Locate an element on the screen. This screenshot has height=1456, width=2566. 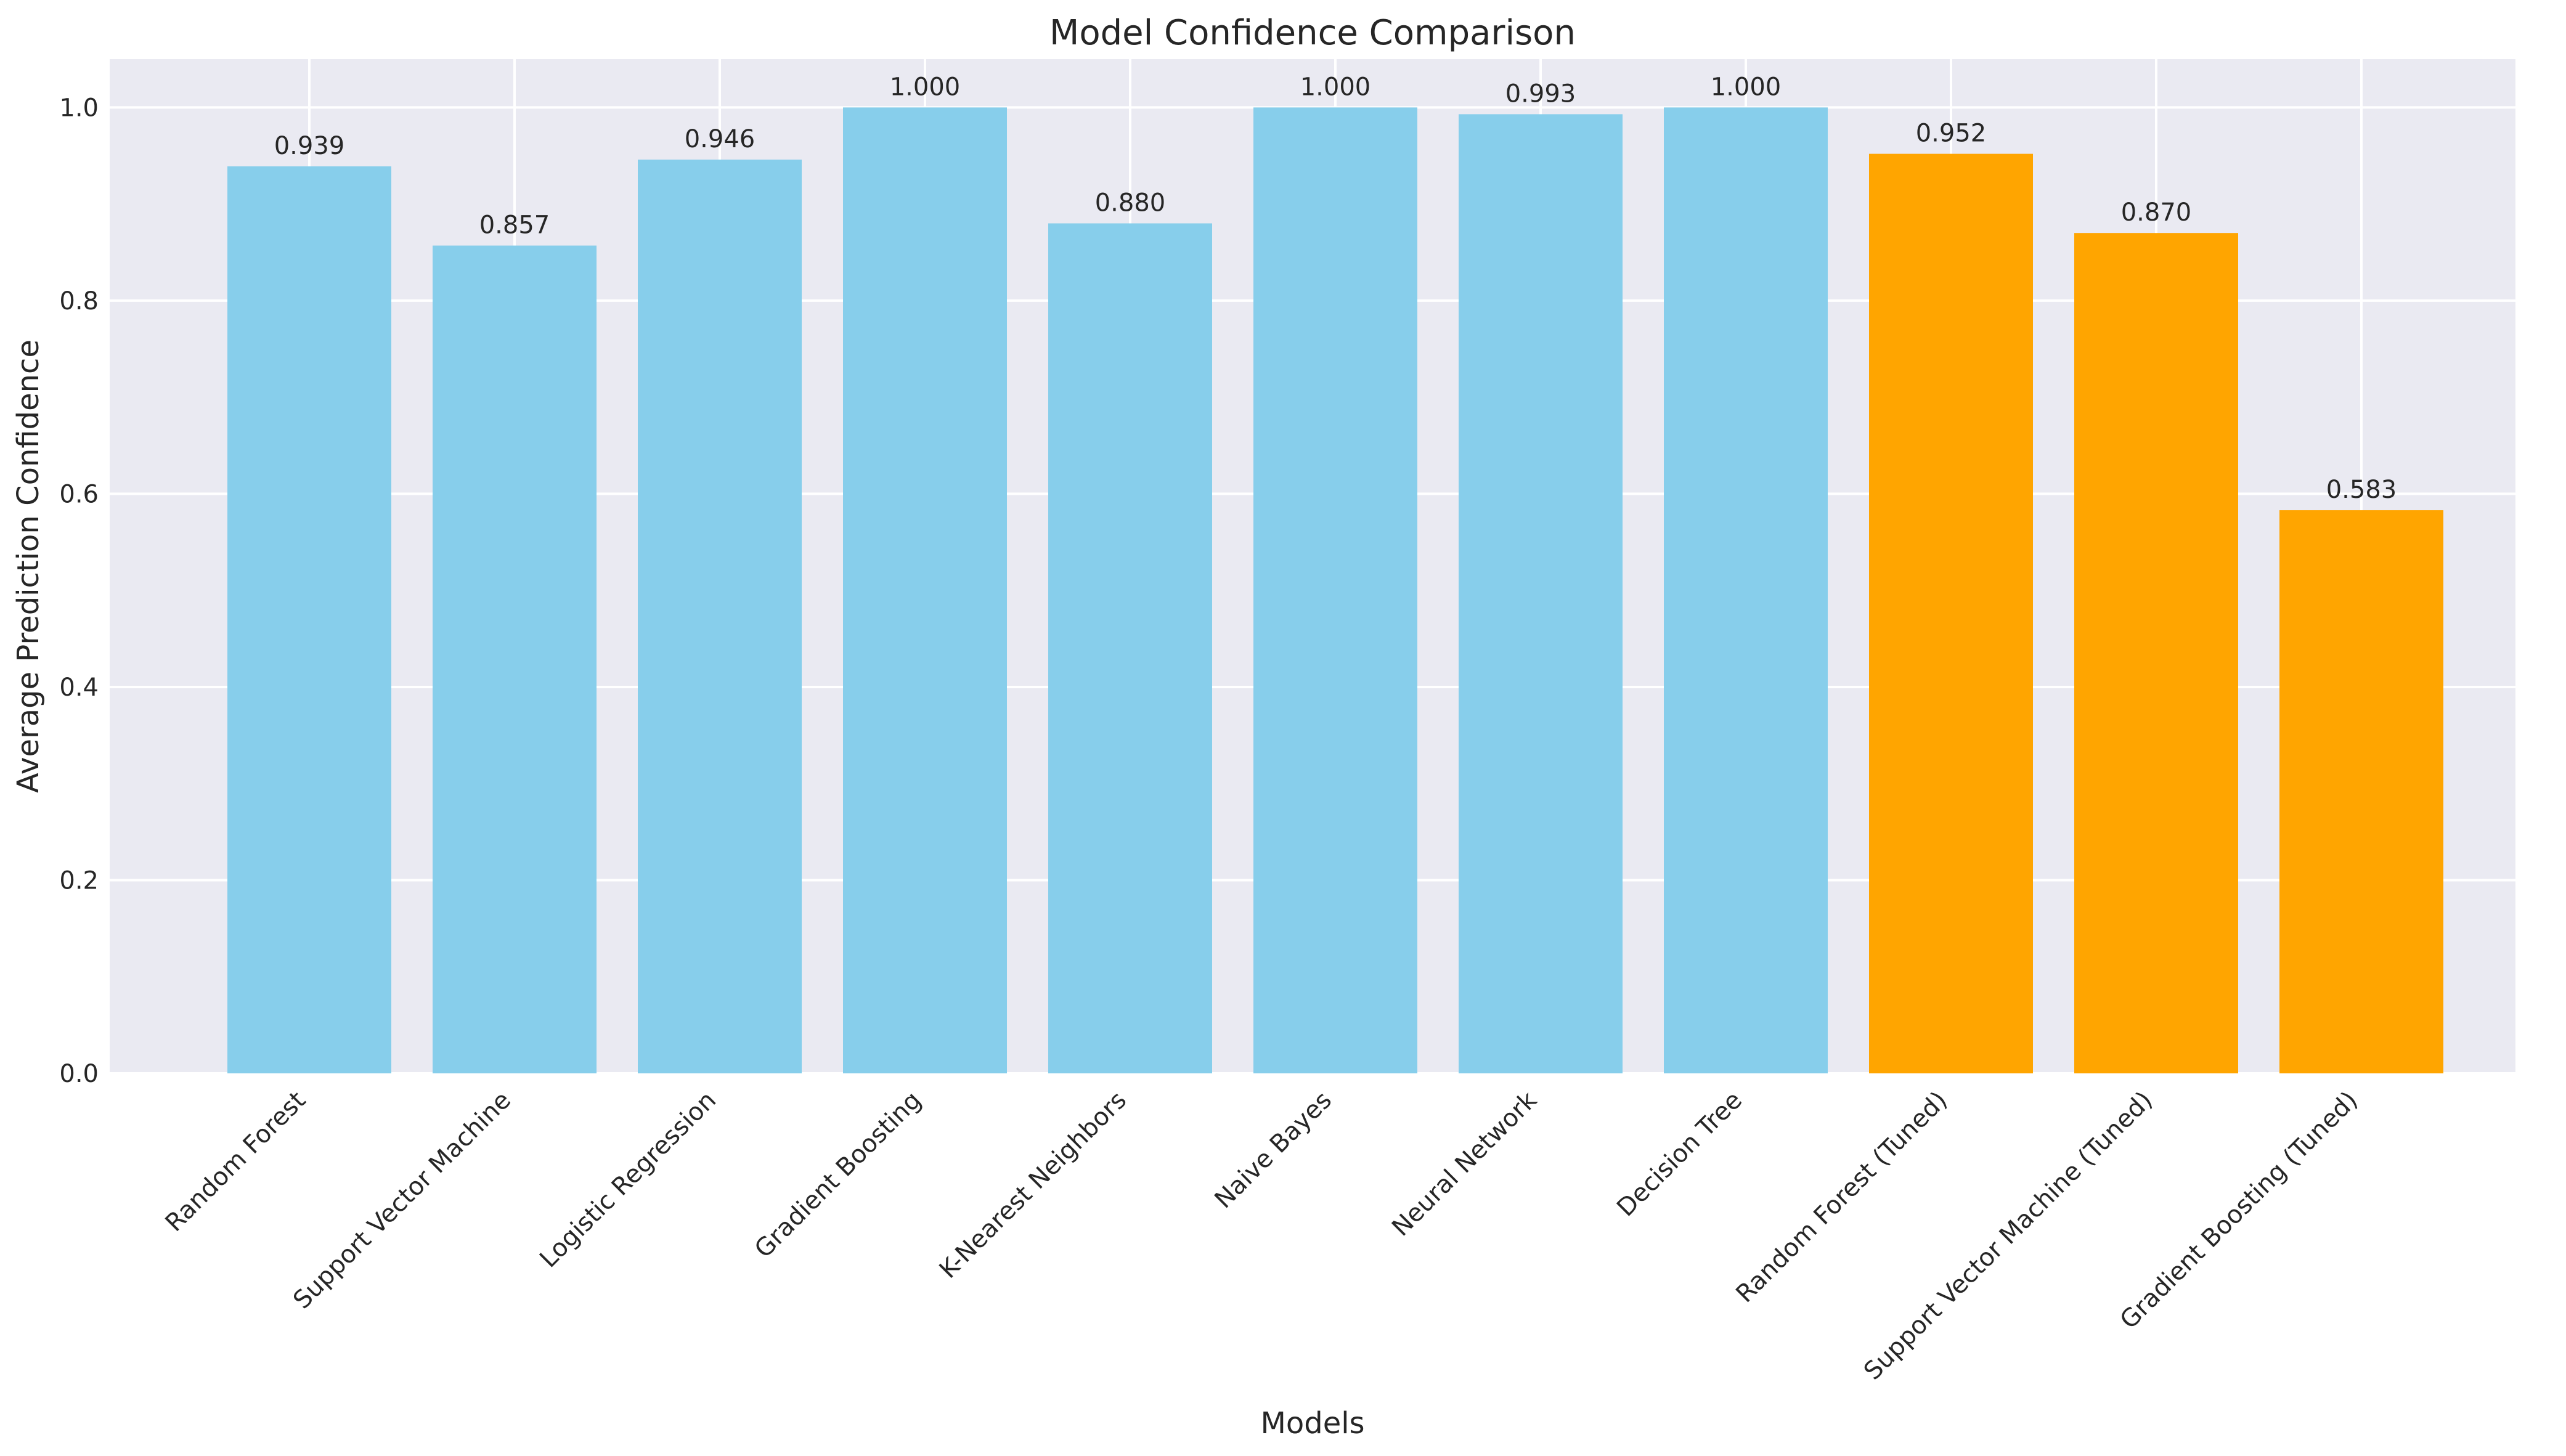
x-tick-label: K-Nearest Neighbors is located at coordinates (1033, 1185).